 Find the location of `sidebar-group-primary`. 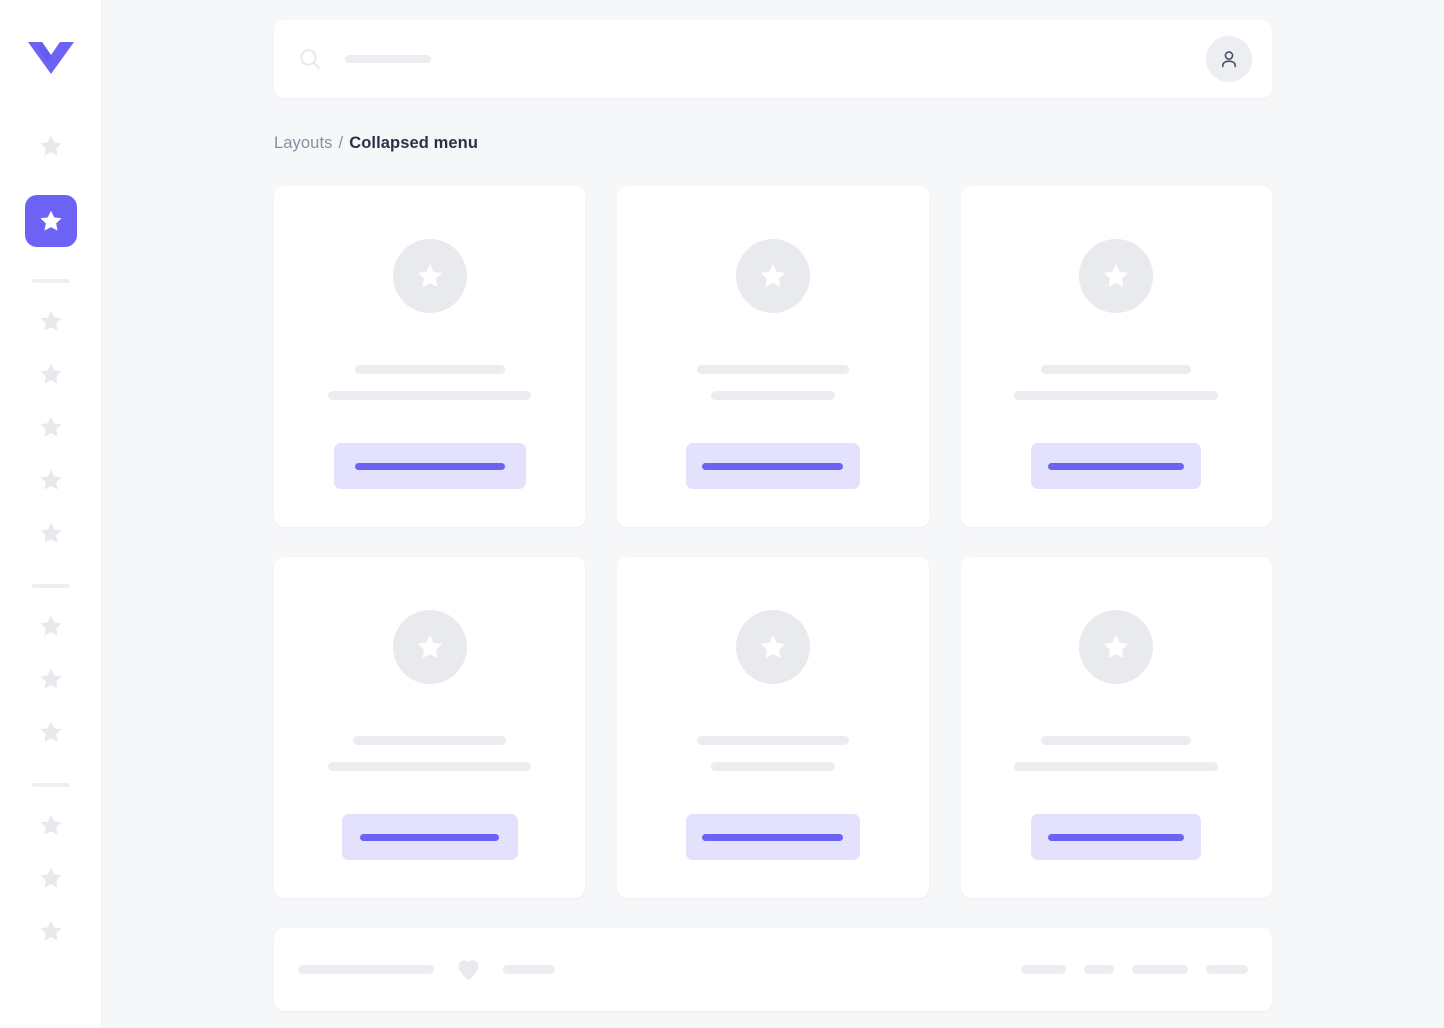

sidebar-group-primary is located at coordinates (50, 184).